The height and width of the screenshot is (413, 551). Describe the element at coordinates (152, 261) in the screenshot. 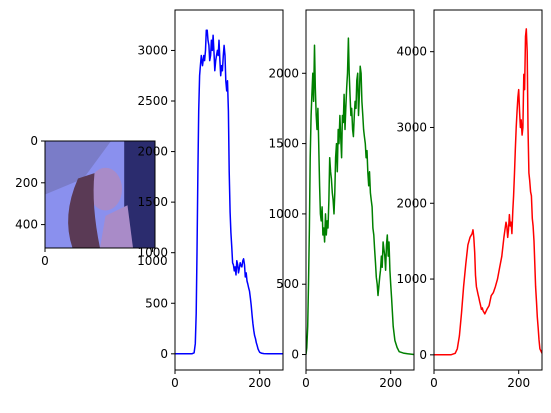

I see `x-tick-label: 1000` at that location.